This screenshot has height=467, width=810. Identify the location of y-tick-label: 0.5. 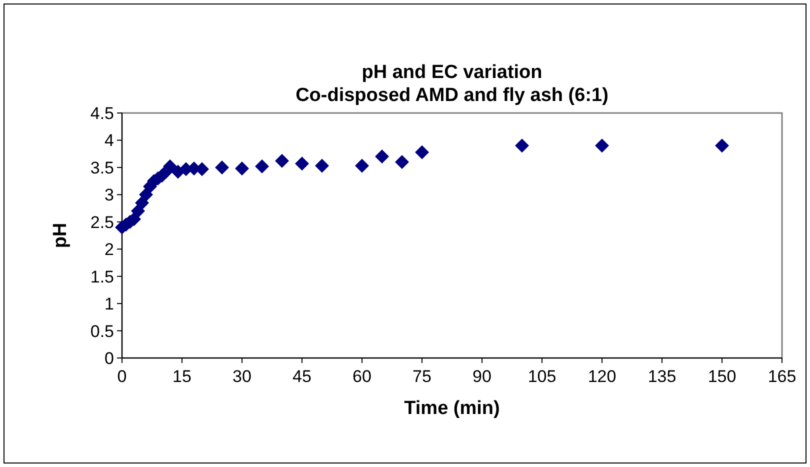
(102, 331).